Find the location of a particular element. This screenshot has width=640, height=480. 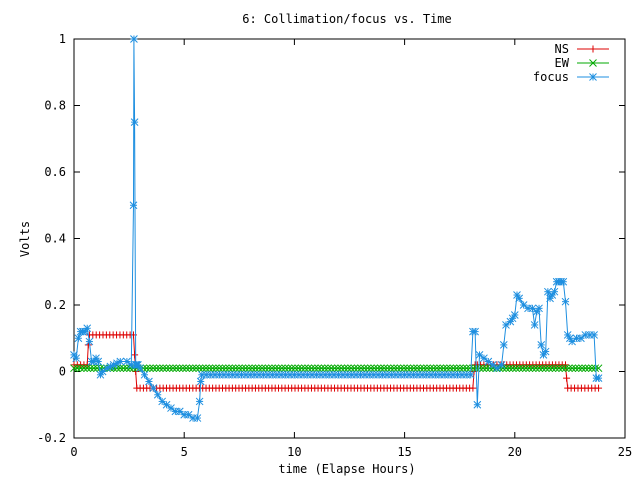

legend-marker-ew is located at coordinates (593, 63).